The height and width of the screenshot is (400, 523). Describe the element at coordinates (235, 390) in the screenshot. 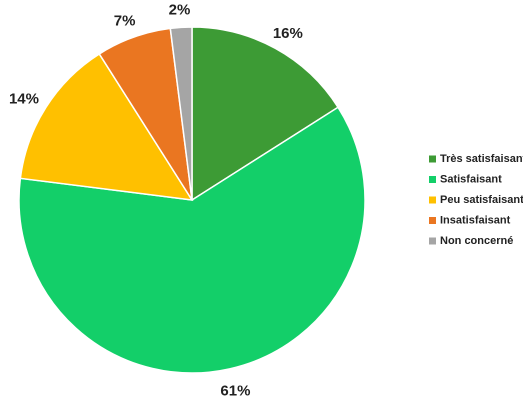

I see `data-label: 61%` at that location.